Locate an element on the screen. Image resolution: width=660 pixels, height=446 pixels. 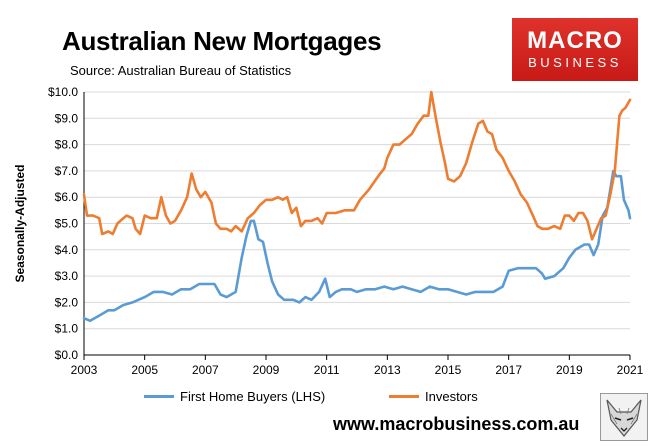
y-tick-label: $10.0 is located at coordinates (63, 92).